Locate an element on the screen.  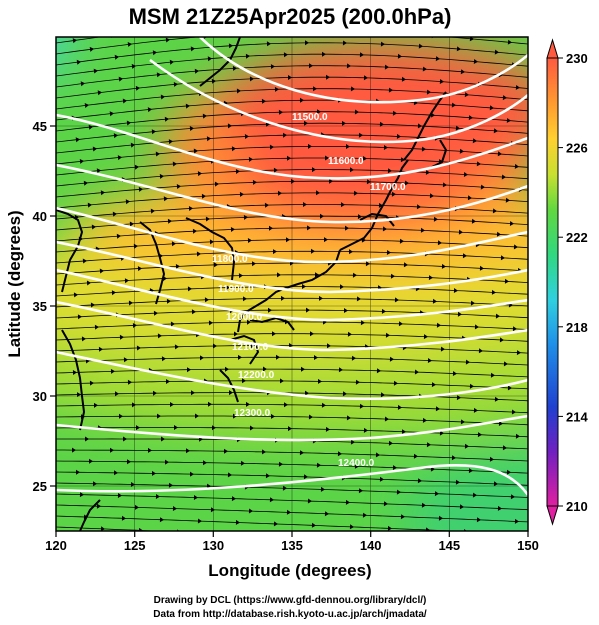
colorbar-top-arrow is located at coordinates (552, 48).